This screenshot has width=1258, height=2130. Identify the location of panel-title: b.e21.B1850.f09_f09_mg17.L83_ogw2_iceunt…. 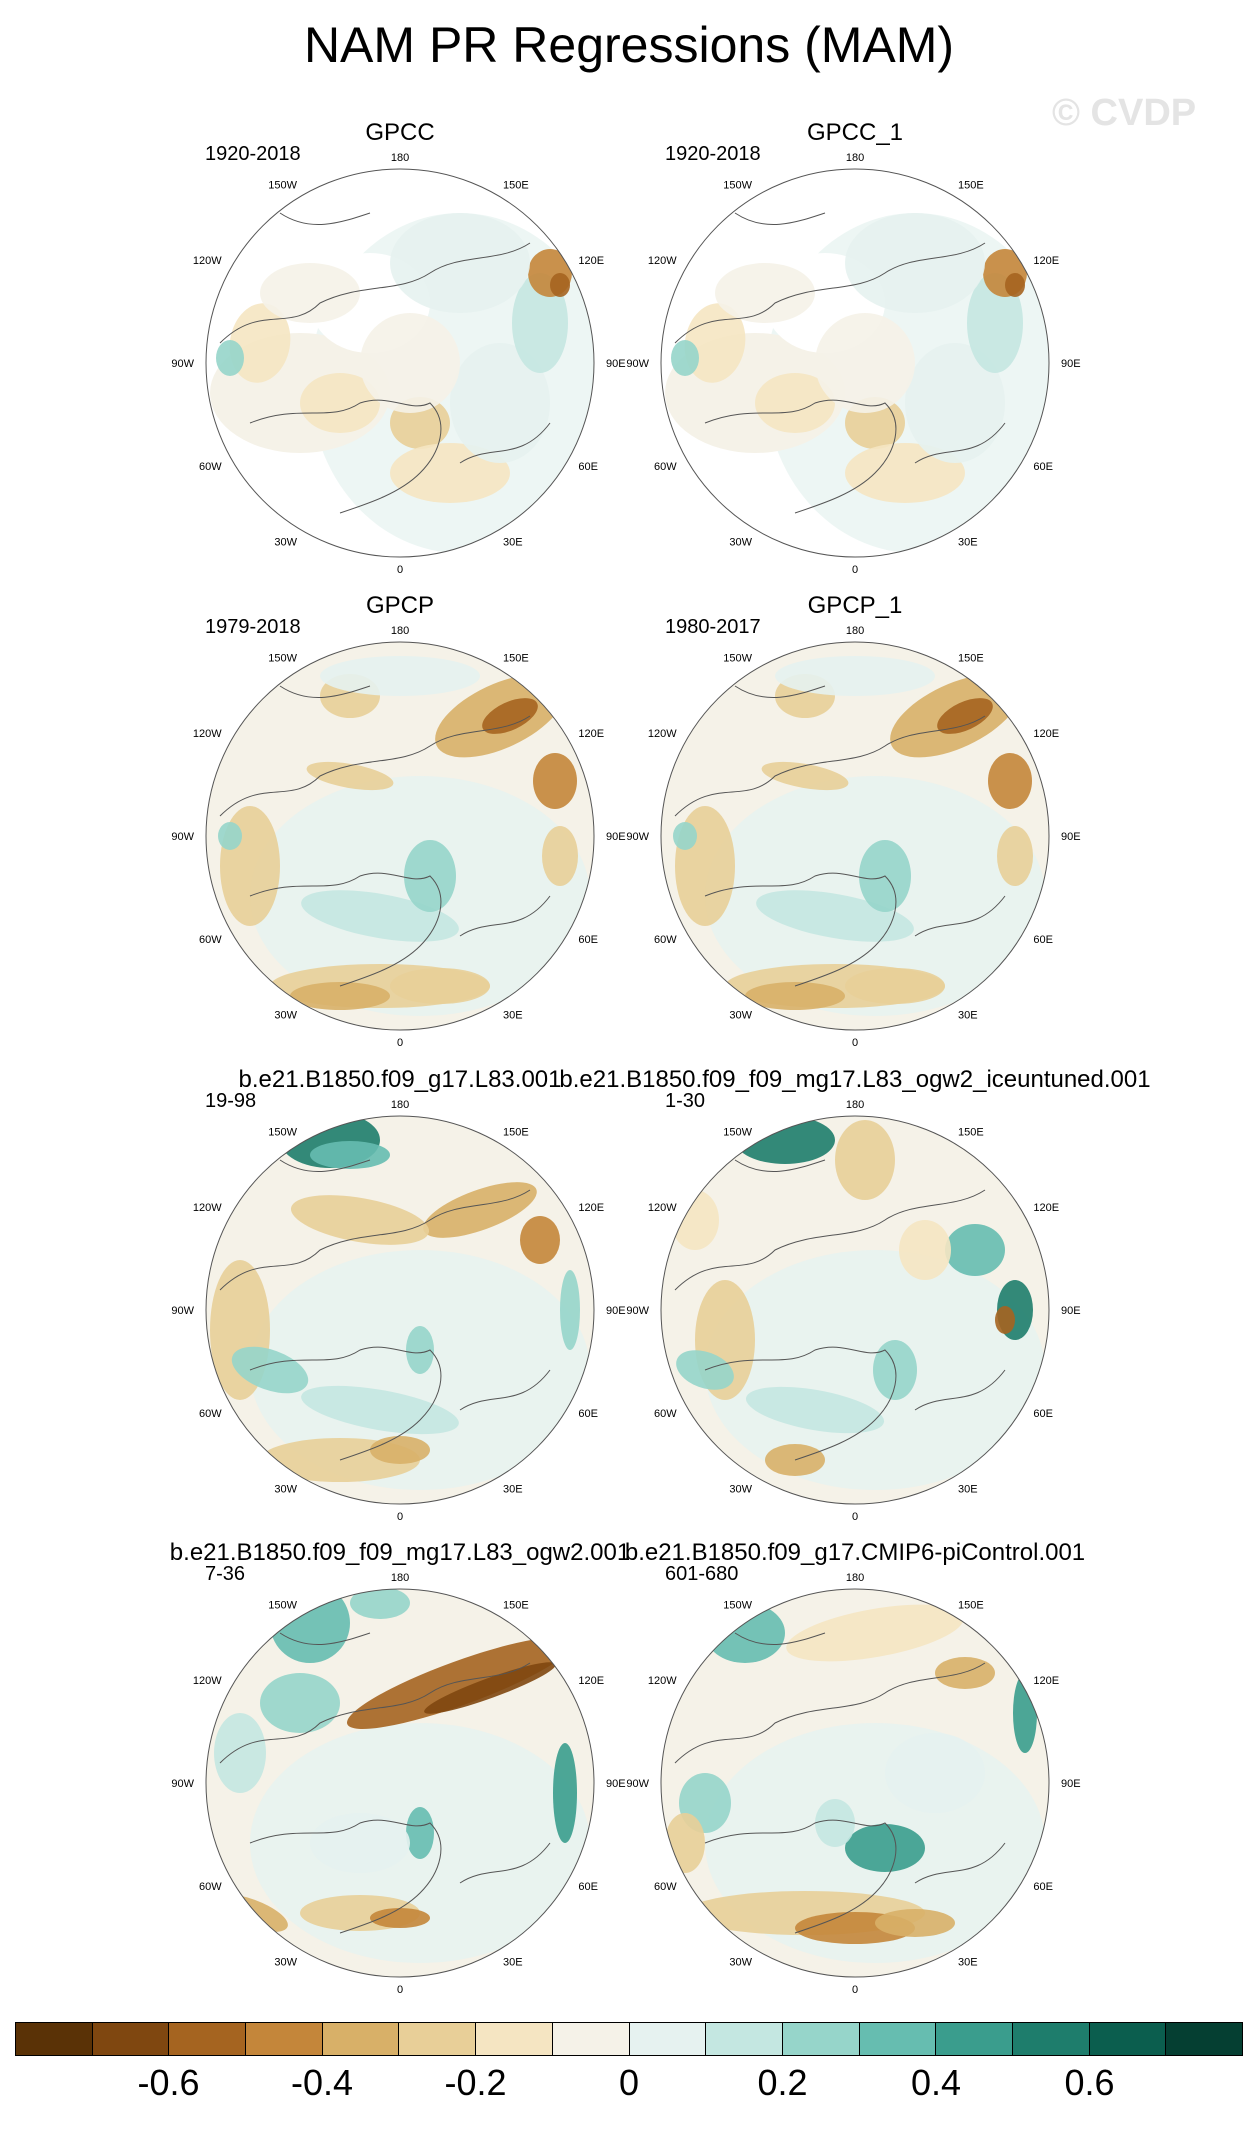
(855, 1079).